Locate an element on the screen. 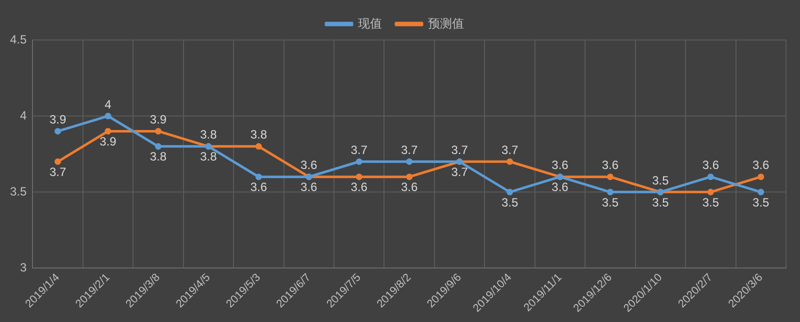 The height and width of the screenshot is (322, 800). y-tick-label: 3.5 is located at coordinates (18, 191).